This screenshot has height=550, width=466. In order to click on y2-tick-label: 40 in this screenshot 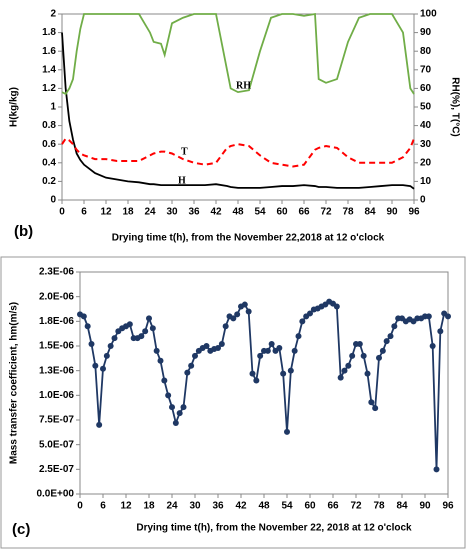, I will do `click(426, 125)`.